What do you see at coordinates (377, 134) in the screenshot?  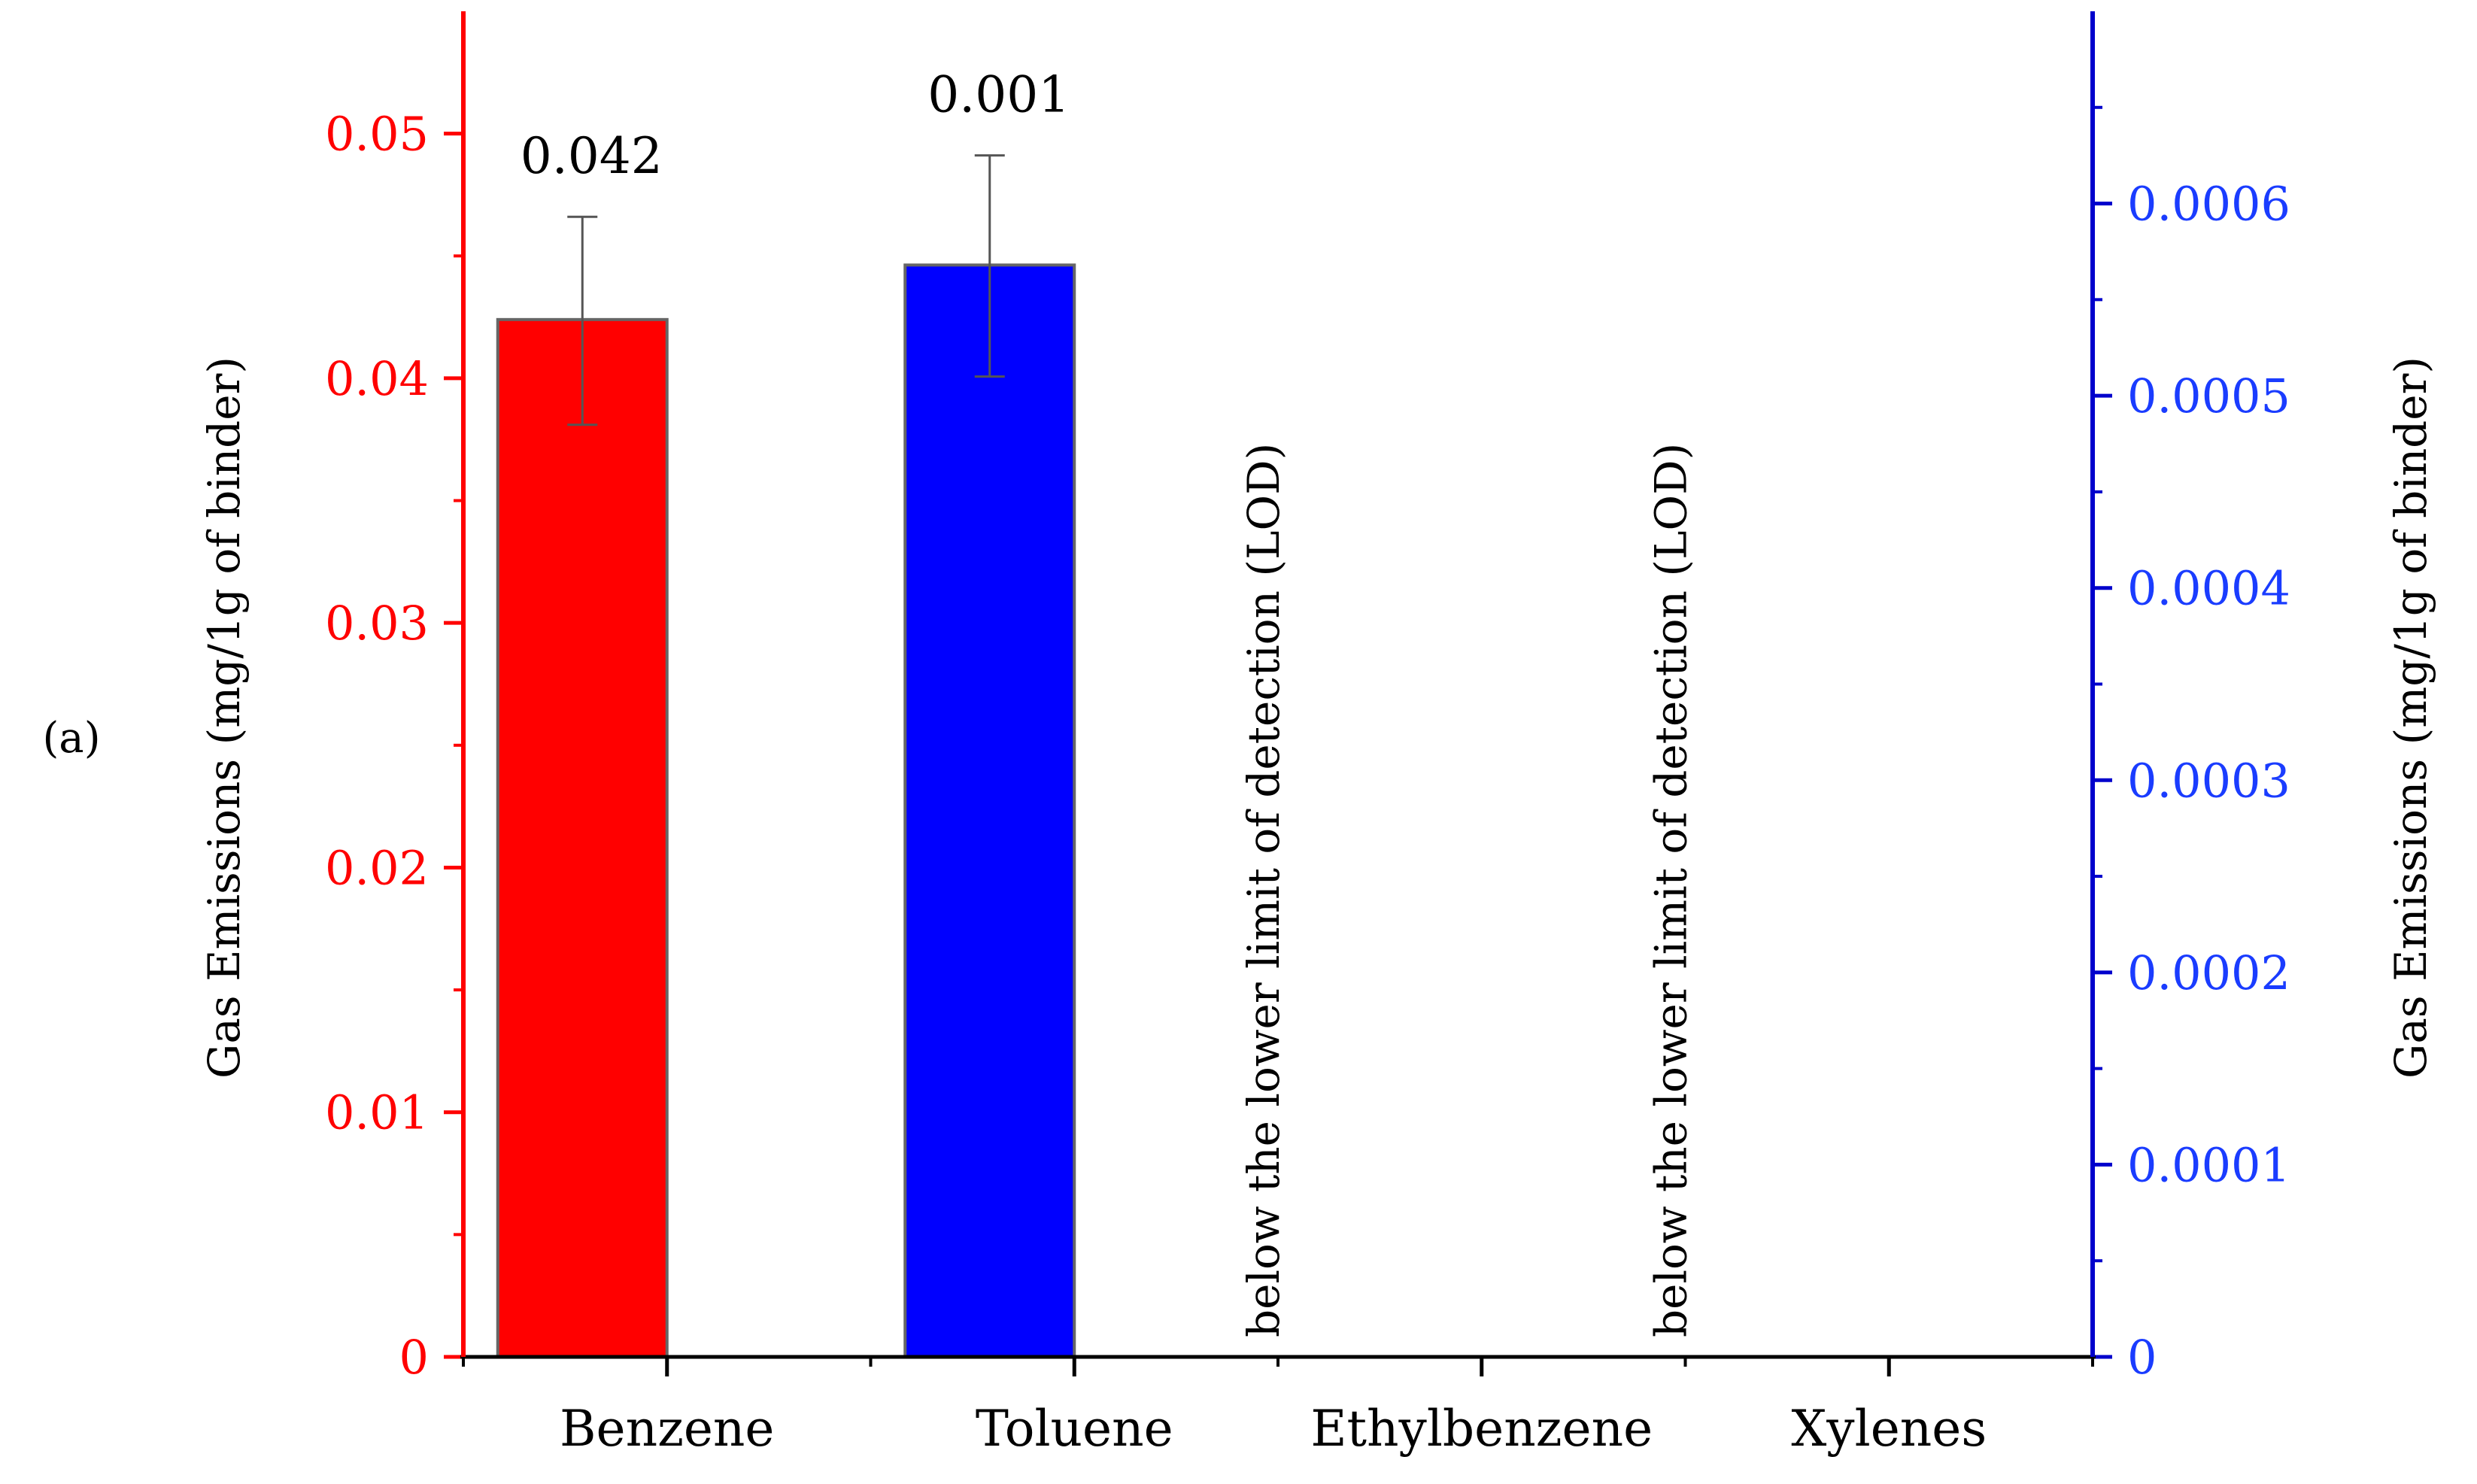 I see `left-tick-label: 0.05` at bounding box center [377, 134].